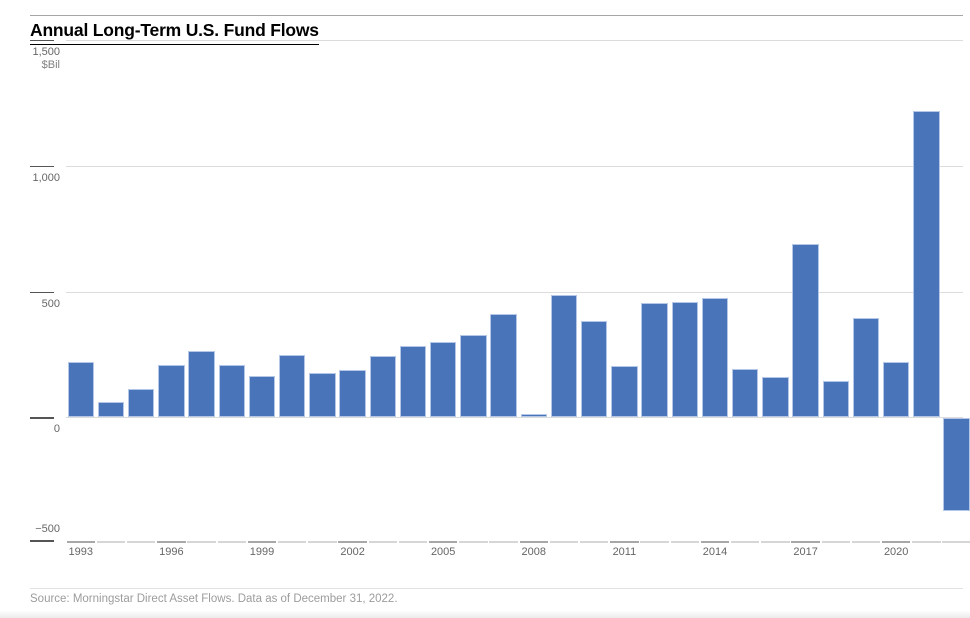 This screenshot has width=970, height=618. Describe the element at coordinates (50, 64) in the screenshot. I see `y-axis-unit-label: $Bil` at that location.